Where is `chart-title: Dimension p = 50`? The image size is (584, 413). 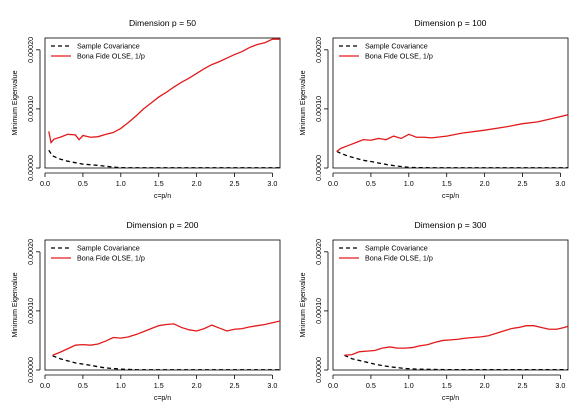 chart-title: Dimension p = 50 is located at coordinates (162, 23).